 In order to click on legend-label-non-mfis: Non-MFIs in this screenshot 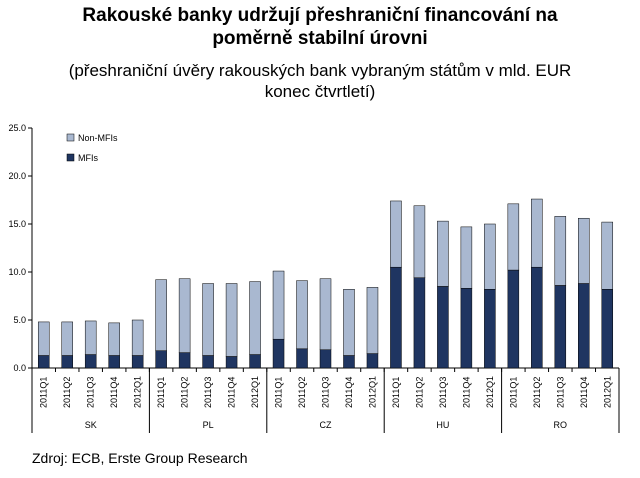, I will do `click(98, 138)`.